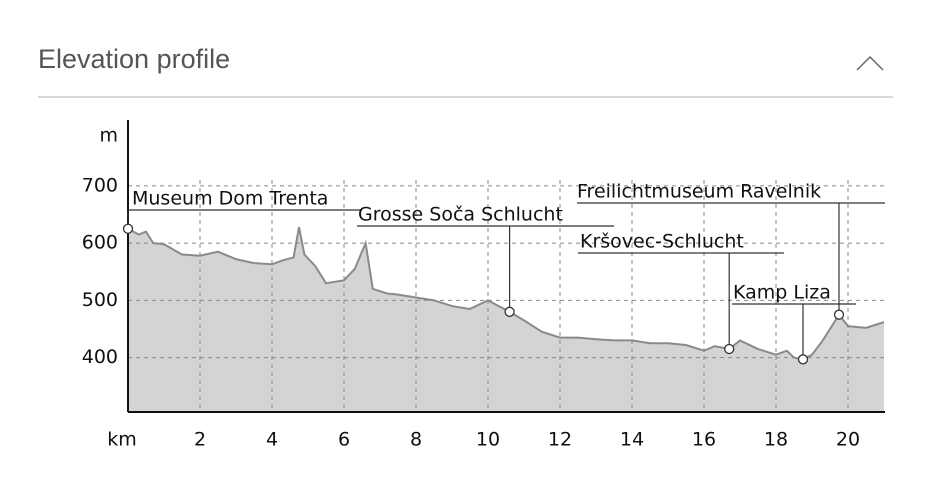  Describe the element at coordinates (632, 440) in the screenshot. I see `x-tick-label: 14` at that location.